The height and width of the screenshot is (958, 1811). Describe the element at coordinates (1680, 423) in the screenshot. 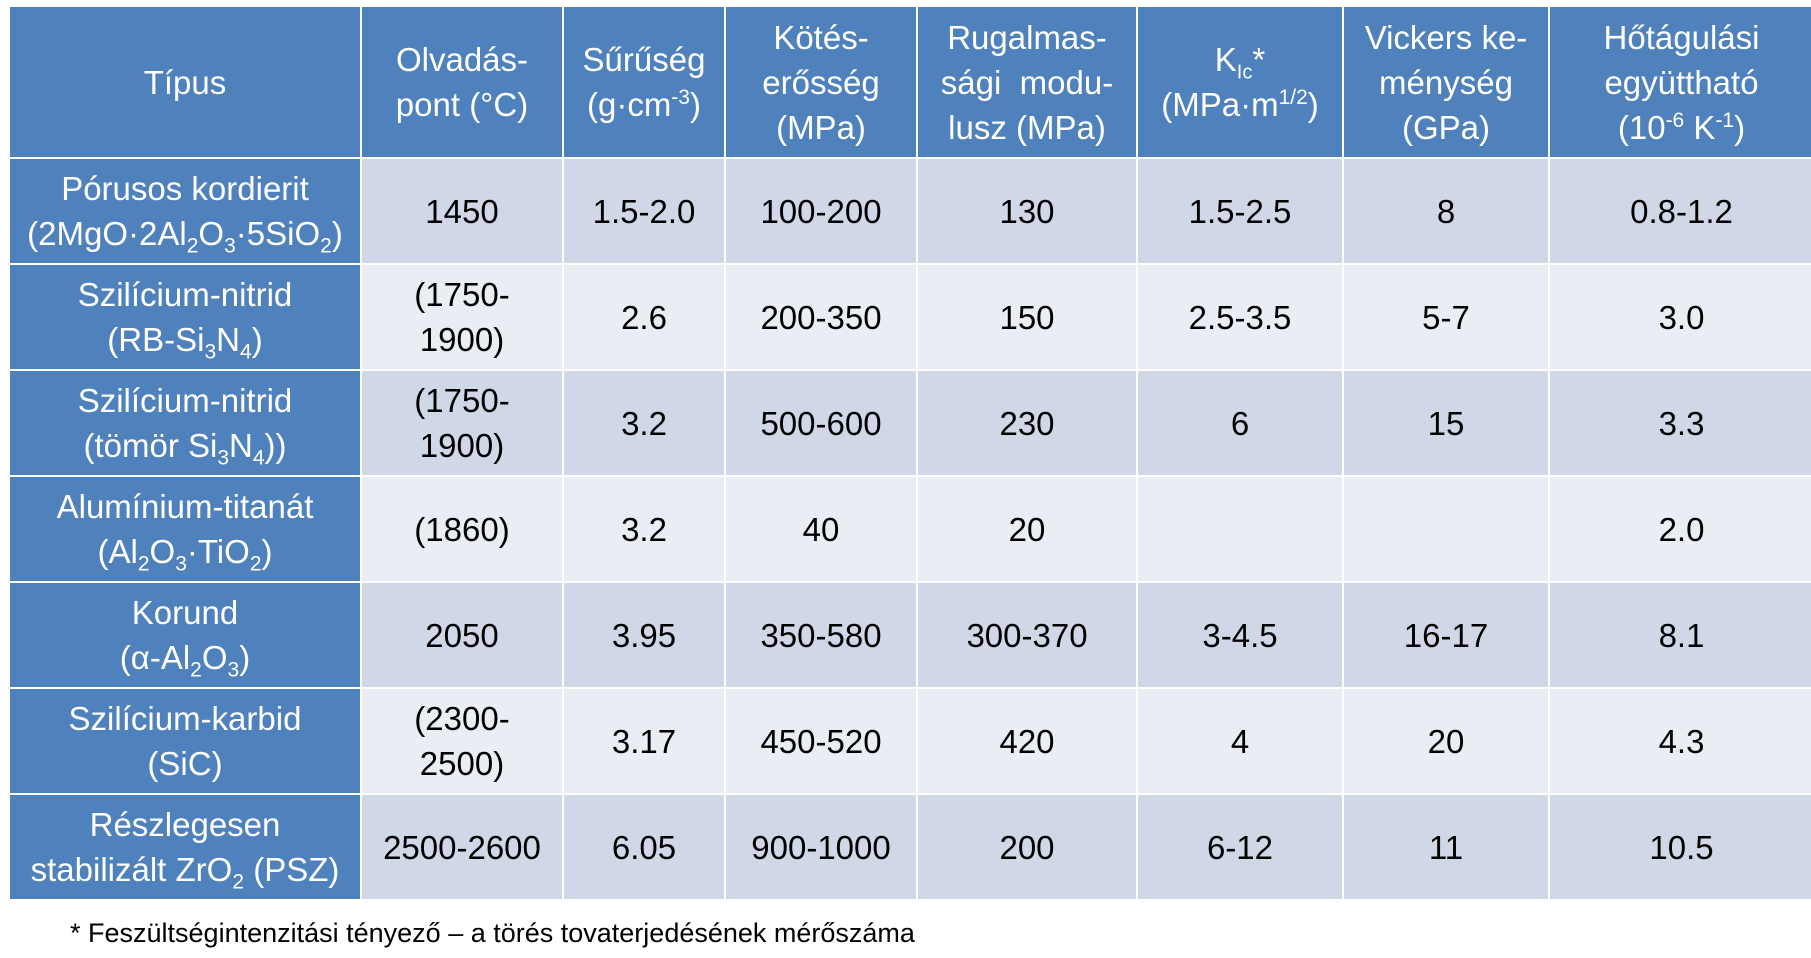

I see `thermal-expansion-cell: 3.3` at that location.